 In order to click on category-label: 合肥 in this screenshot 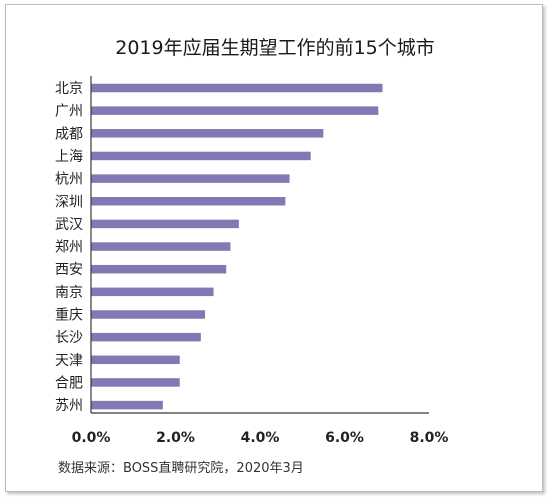, I will do `click(69, 383)`.